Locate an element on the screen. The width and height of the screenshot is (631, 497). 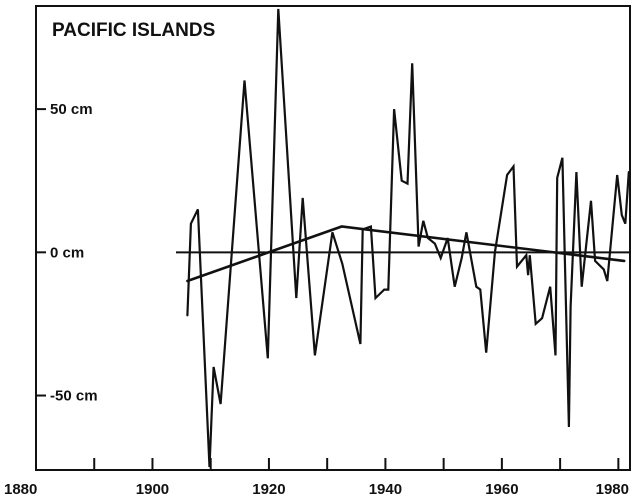
x-tick-label: 1920 is located at coordinates (268, 489).